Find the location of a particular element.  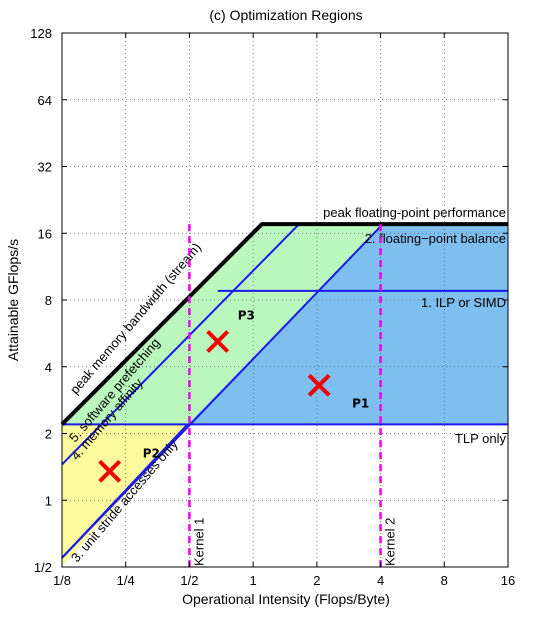

kernel-label: Kernel 1 is located at coordinates (198, 542).